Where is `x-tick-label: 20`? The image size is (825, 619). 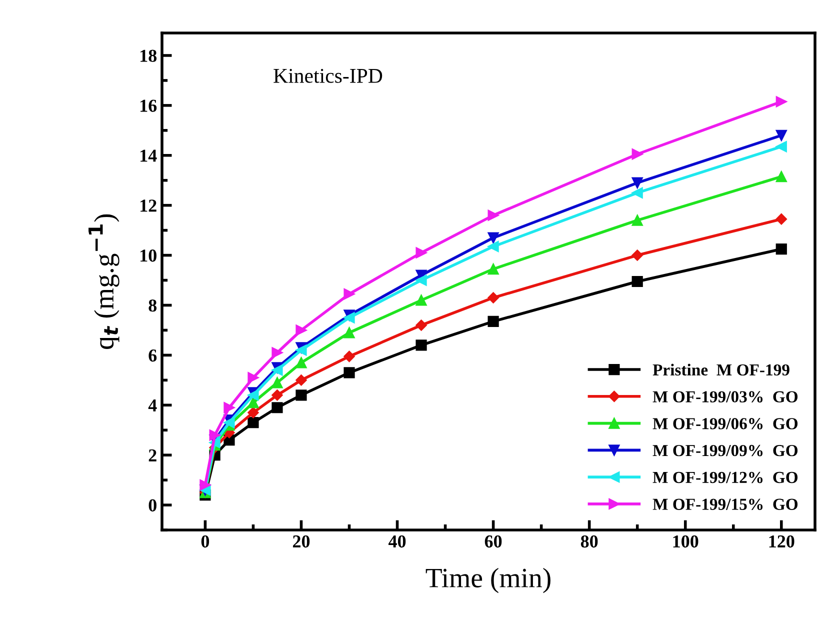
x-tick-label: 20 is located at coordinates (301, 541).